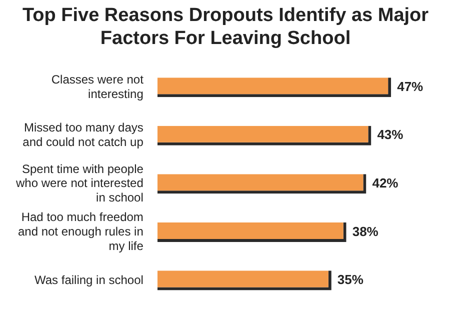  What do you see at coordinates (225, 27) in the screenshot?
I see `chart-title: Top Five Reasons Dropouts Identify as Major Factors For Leaving School` at bounding box center [225, 27].